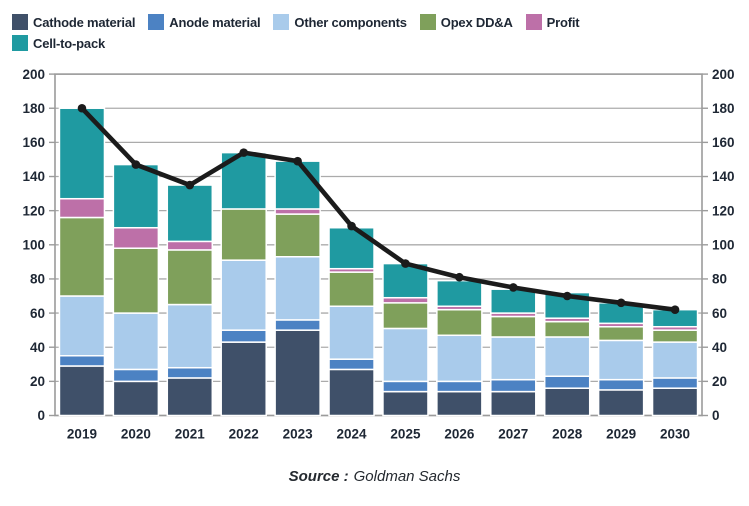 This screenshot has width=749, height=506. I want to click on bar-2030, so click(675, 362).